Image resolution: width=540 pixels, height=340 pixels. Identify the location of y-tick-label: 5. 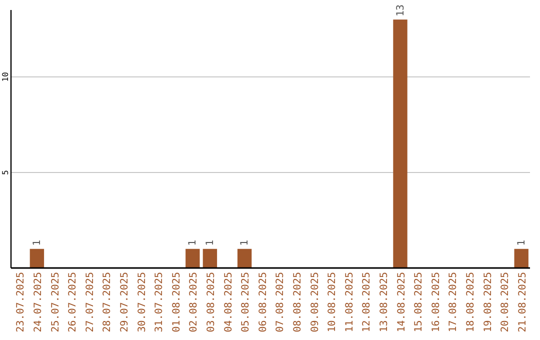
(5, 172).